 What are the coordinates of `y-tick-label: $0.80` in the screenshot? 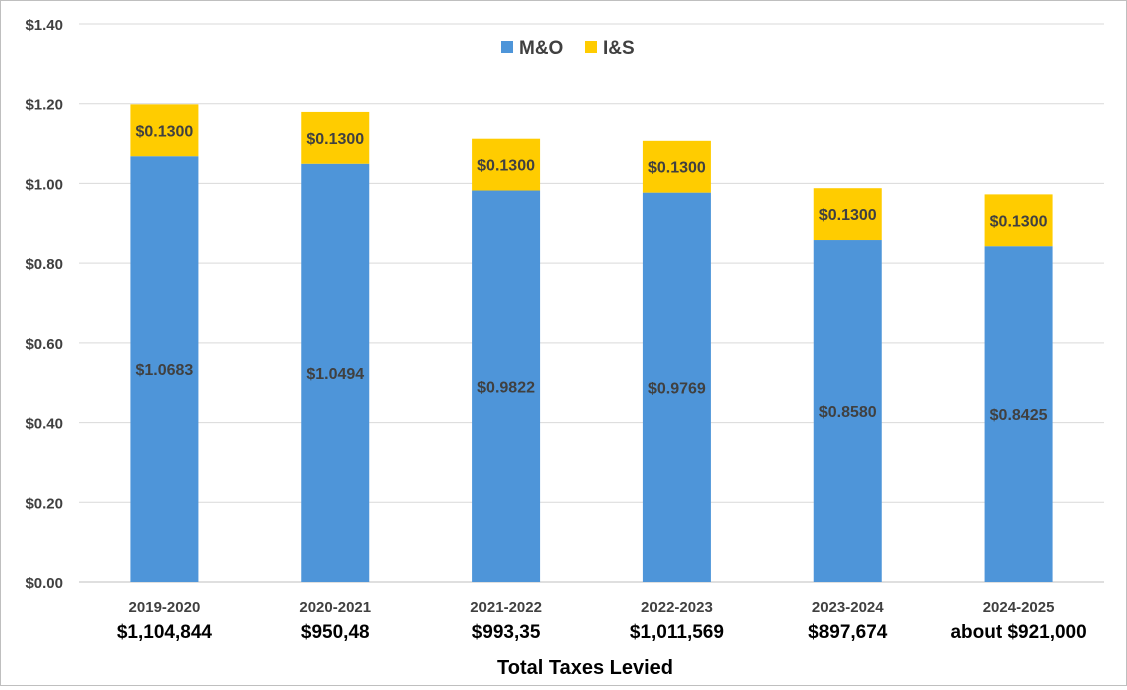 It's located at (44, 264).